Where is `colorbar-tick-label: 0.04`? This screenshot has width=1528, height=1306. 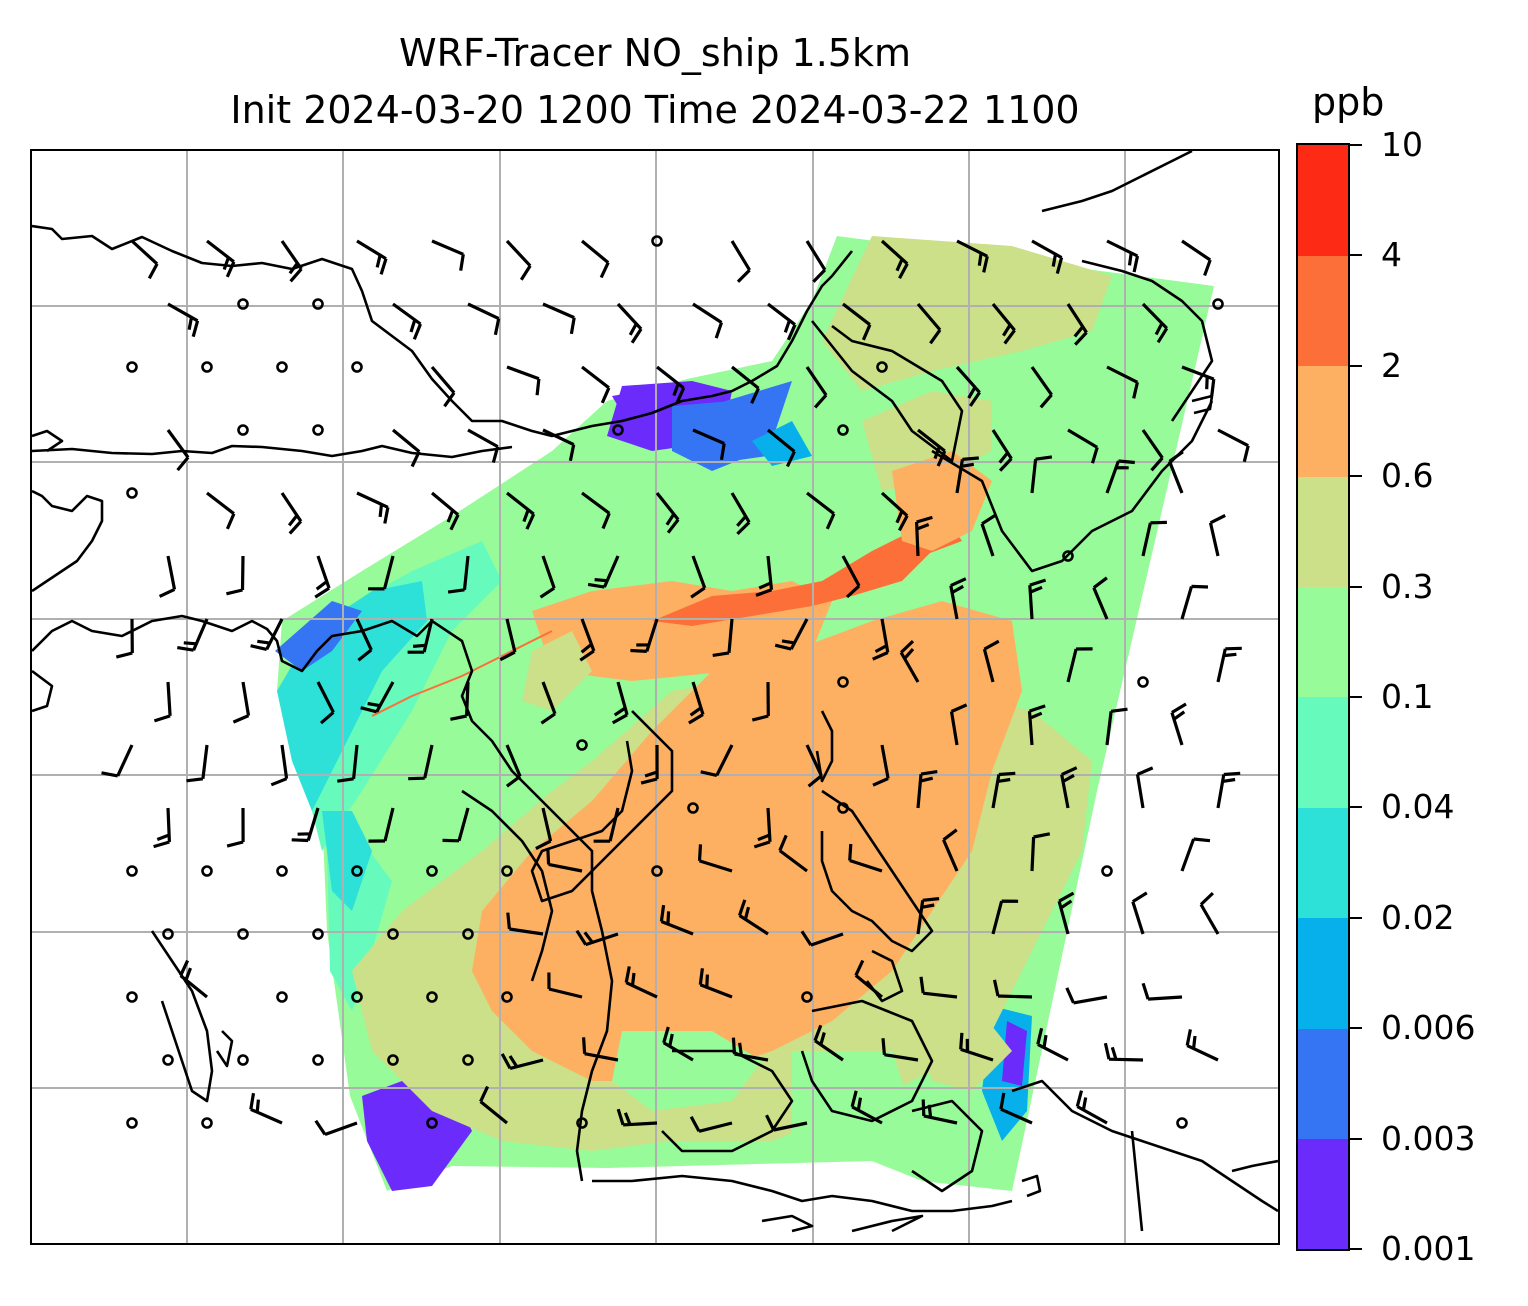 colorbar-tick-label: 0.04 is located at coordinates (1418, 807).